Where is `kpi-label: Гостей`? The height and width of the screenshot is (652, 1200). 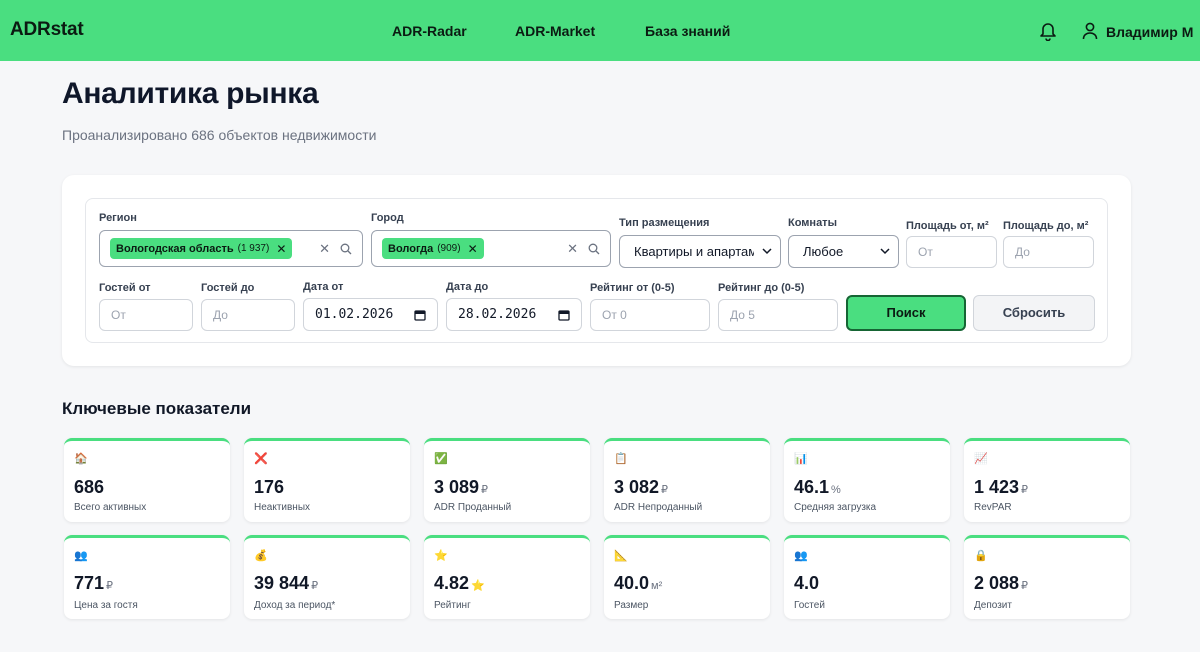 kpi-label: Гостей is located at coordinates (809, 605).